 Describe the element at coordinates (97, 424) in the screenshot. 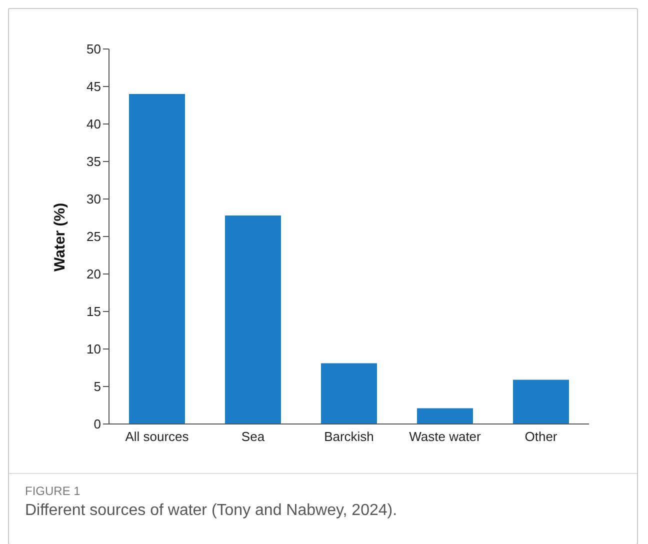

I see `y-tick-label: 0` at that location.